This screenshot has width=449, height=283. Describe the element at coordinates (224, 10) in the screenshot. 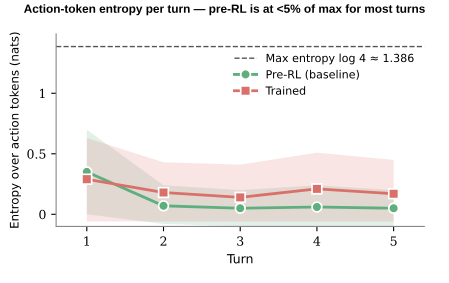

I see `chart-title: Action-token entropy per turn — pre-RL is at <5% of max for most turns` at that location.